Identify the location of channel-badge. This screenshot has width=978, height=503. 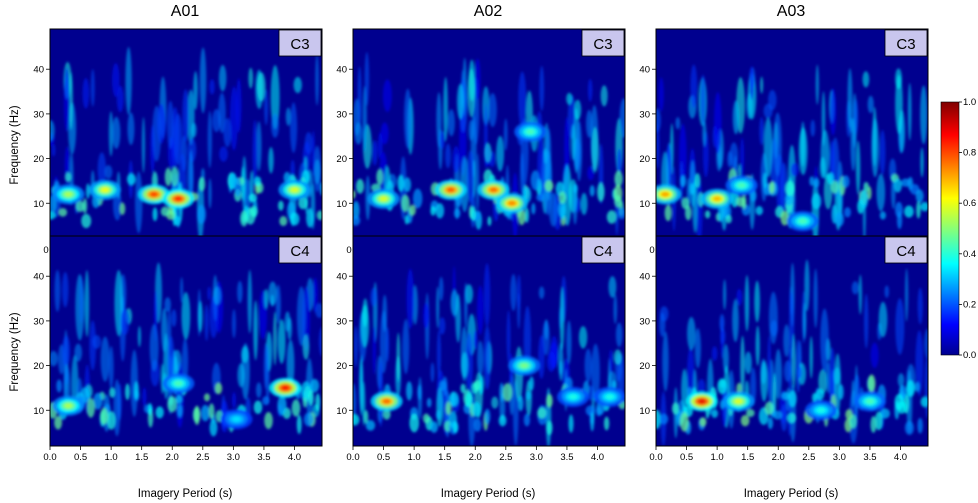
(603, 250).